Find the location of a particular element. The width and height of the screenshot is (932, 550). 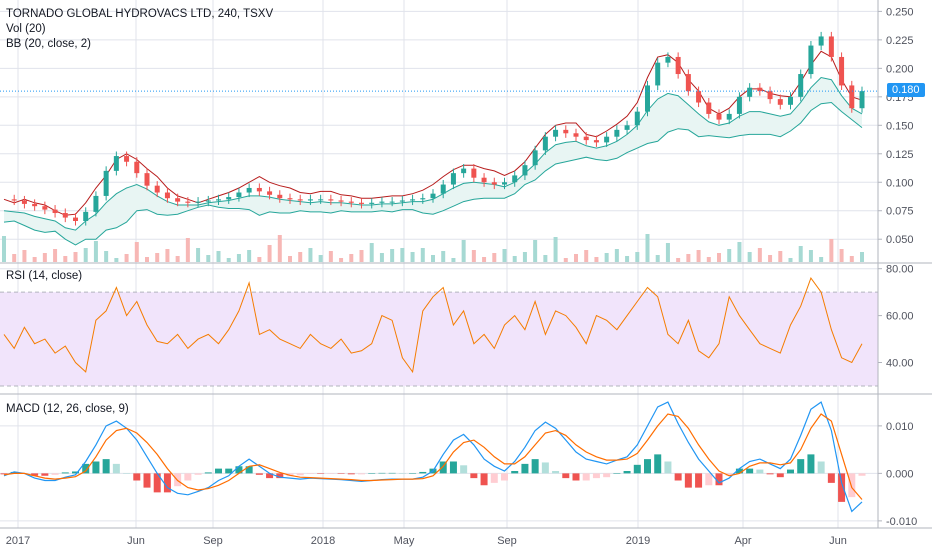

bollinger-legend: BB (20, close, 2) is located at coordinates (49, 44).